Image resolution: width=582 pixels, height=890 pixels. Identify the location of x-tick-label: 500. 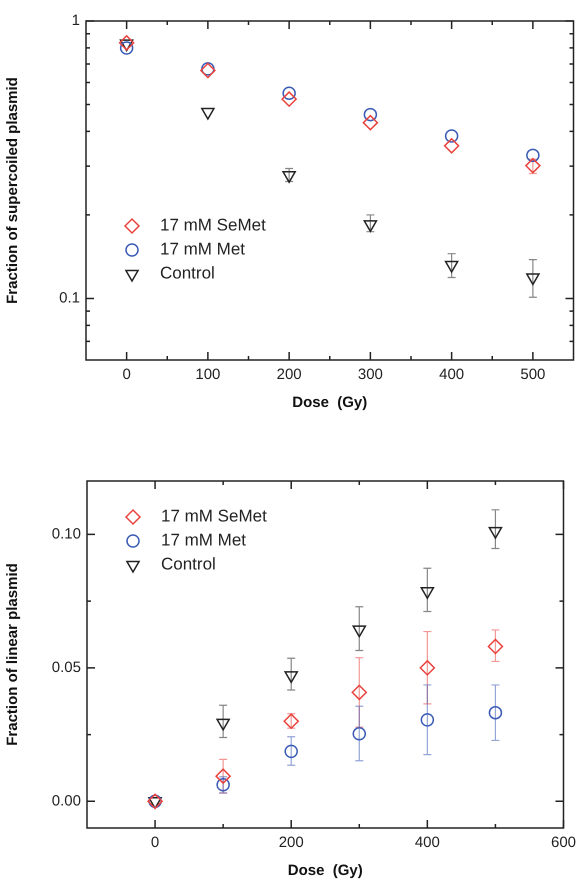
(533, 375).